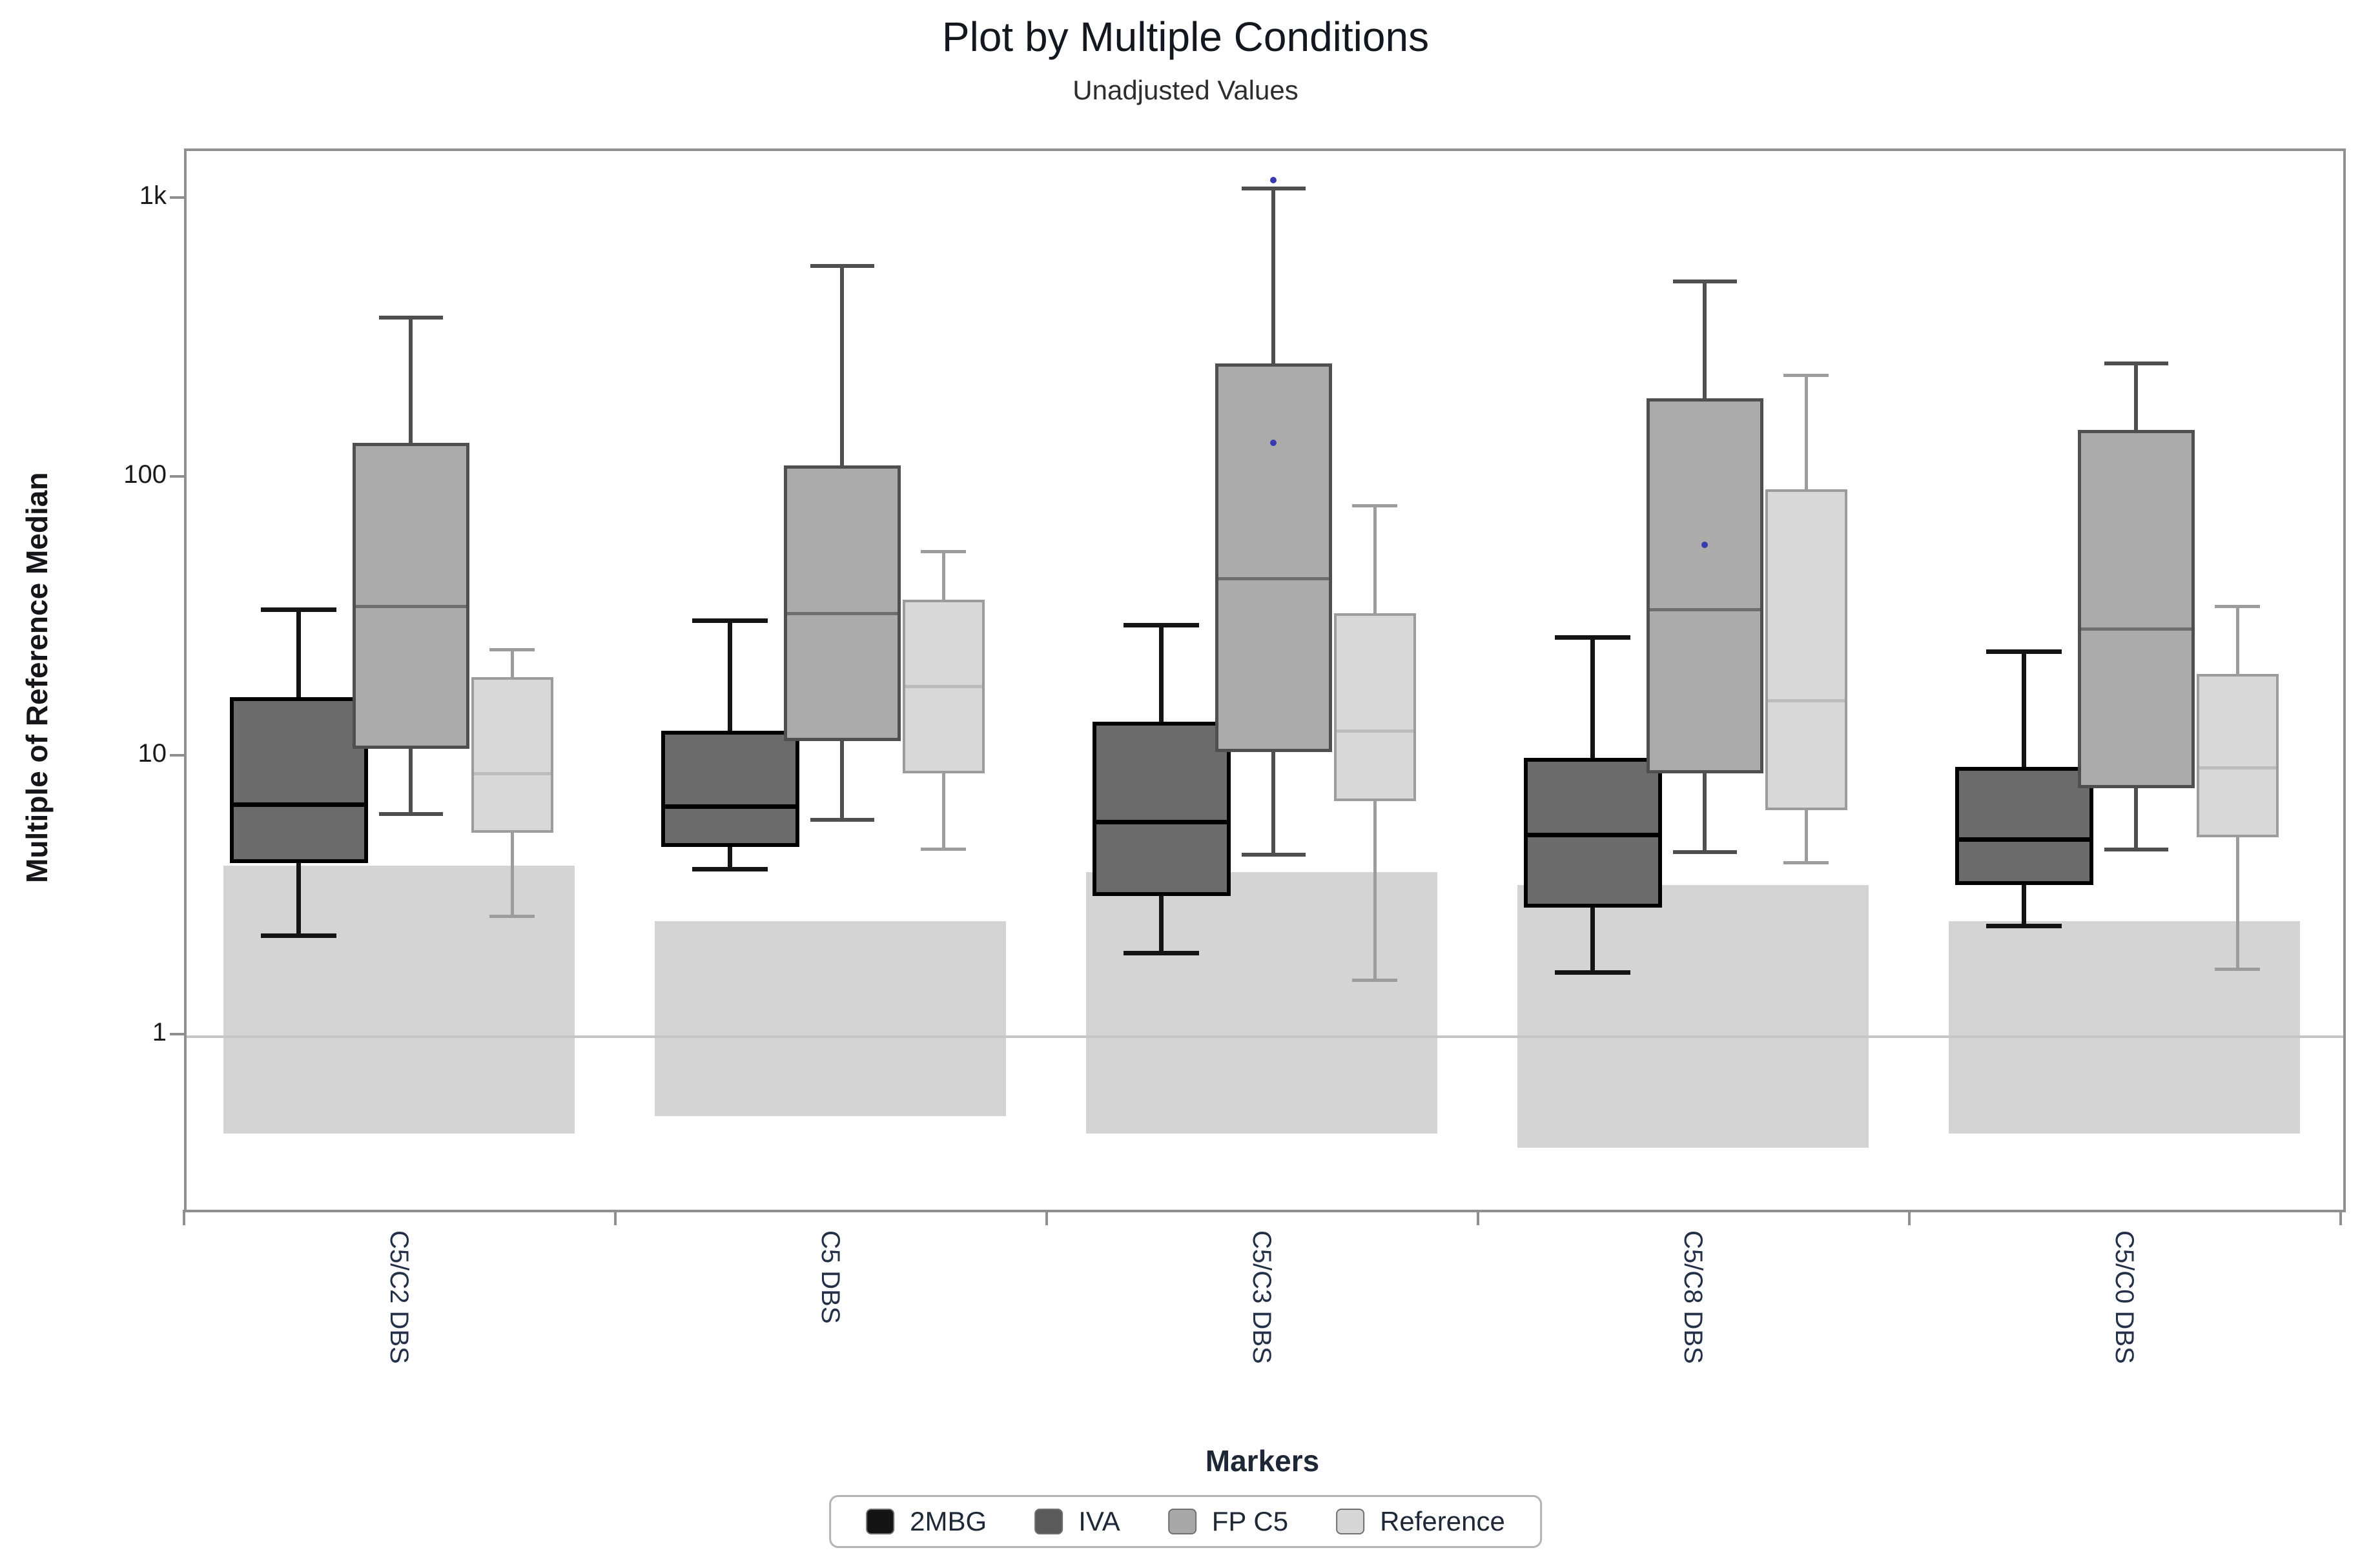 This screenshot has height=1568, width=2371. I want to click on legend-label: FP C5, so click(1250, 1521).